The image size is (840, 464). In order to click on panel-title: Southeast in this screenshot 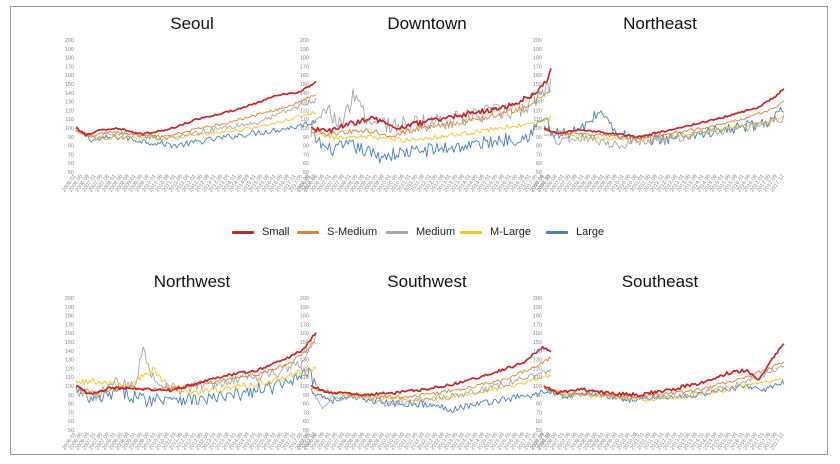, I will do `click(660, 281)`.